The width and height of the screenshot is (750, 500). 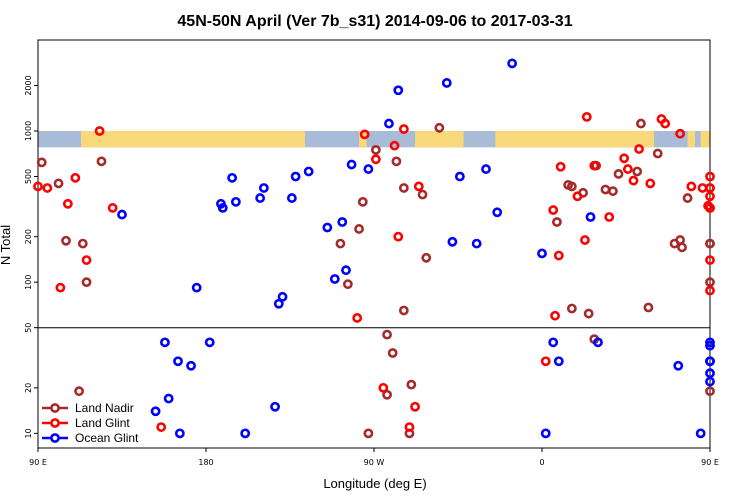 What do you see at coordinates (28, 176) in the screenshot?
I see `y-tick-label: 500` at bounding box center [28, 176].